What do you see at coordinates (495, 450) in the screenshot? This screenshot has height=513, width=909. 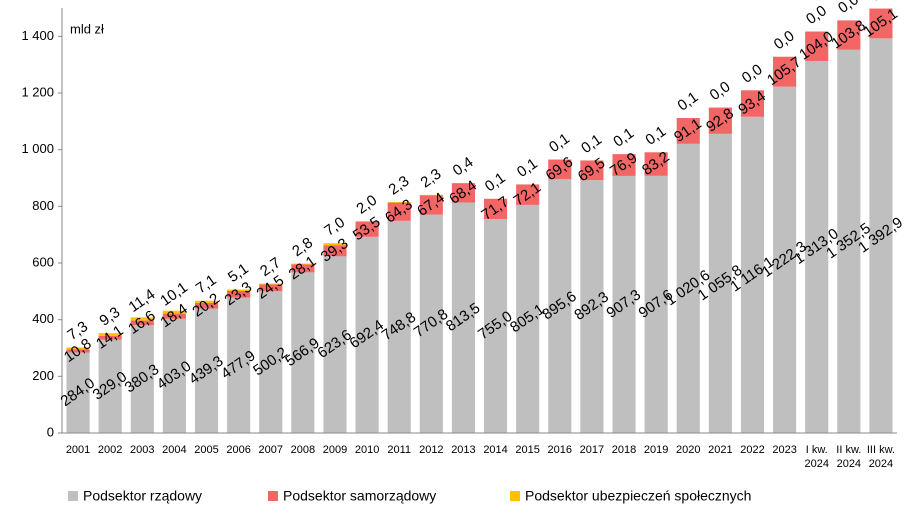 I see `x-tick-label: 2014` at bounding box center [495, 450].